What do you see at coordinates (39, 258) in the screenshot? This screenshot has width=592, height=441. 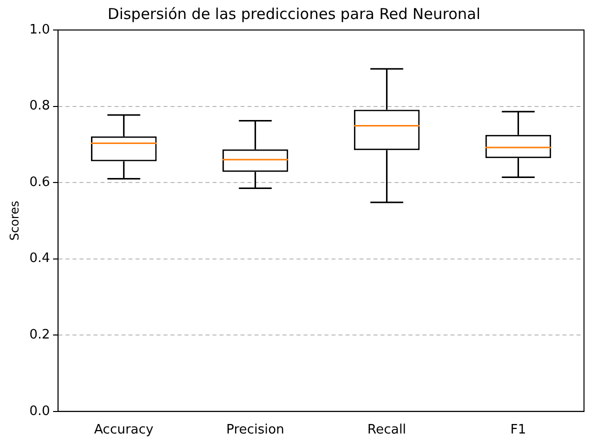 I see `y-tick-label: 0.4` at bounding box center [39, 258].